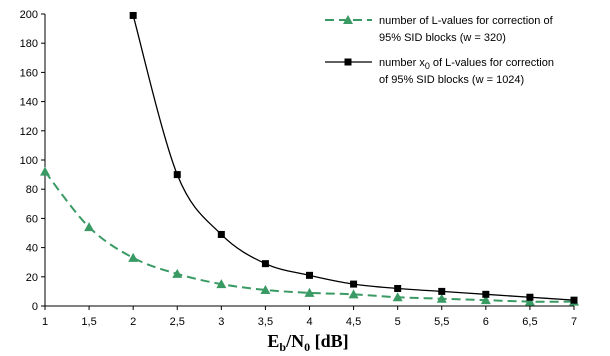 The height and width of the screenshot is (356, 610). Describe the element at coordinates (29, 44) in the screenshot. I see `y-tick-label: 180` at that location.